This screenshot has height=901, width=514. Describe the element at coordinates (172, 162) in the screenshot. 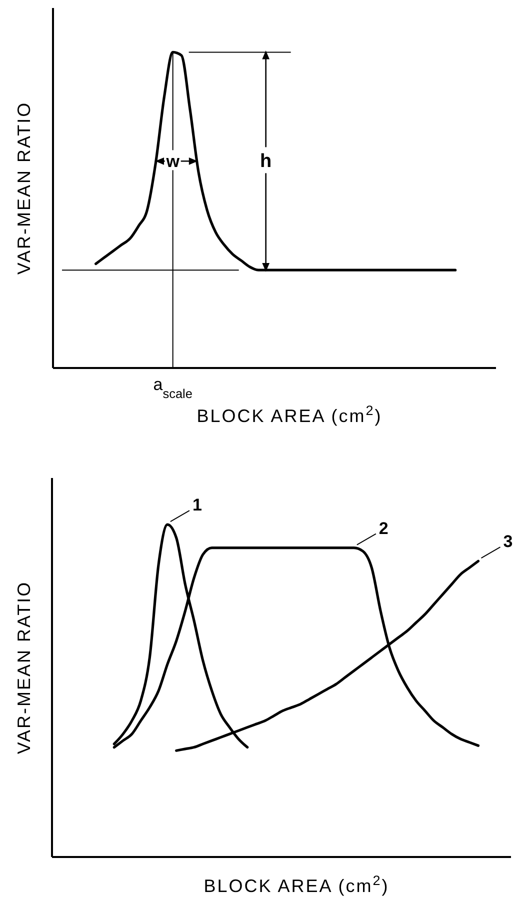

I see `annotation: w` at that location.